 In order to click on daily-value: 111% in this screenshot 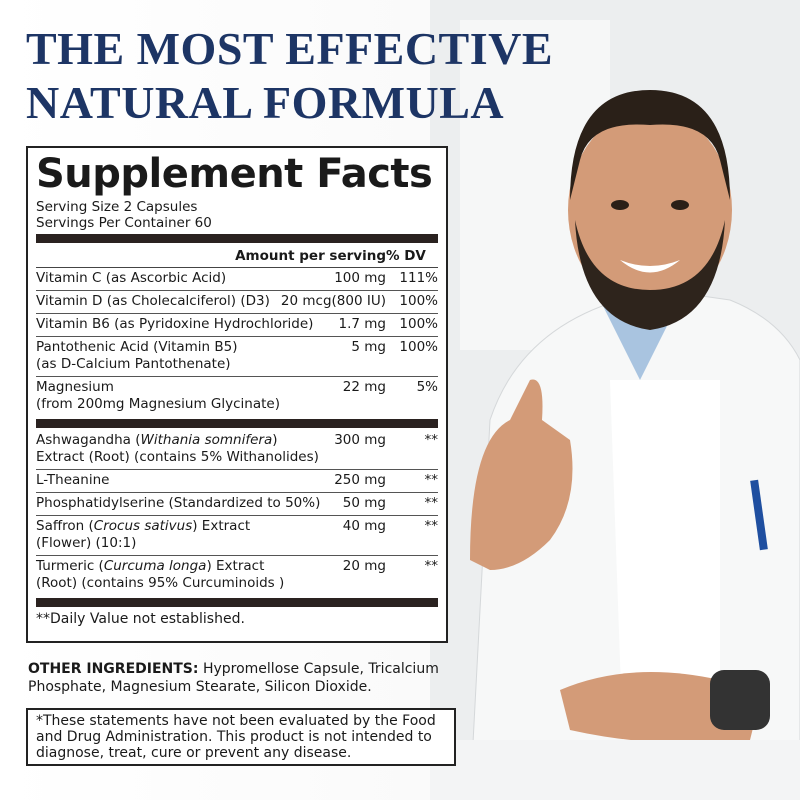, I will do `click(418, 278)`.